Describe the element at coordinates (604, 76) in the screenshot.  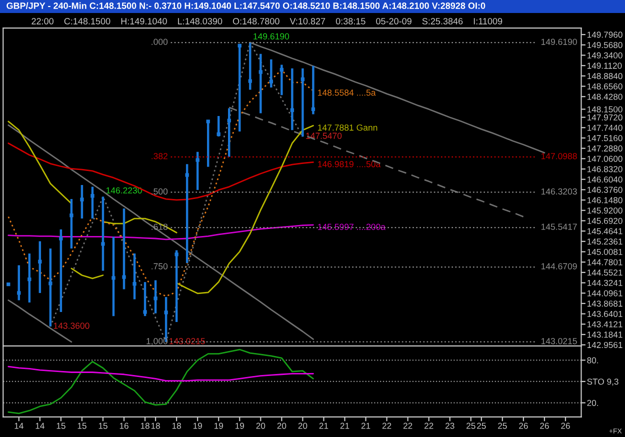
I see `y-tick-label: 148.8840` at that location.